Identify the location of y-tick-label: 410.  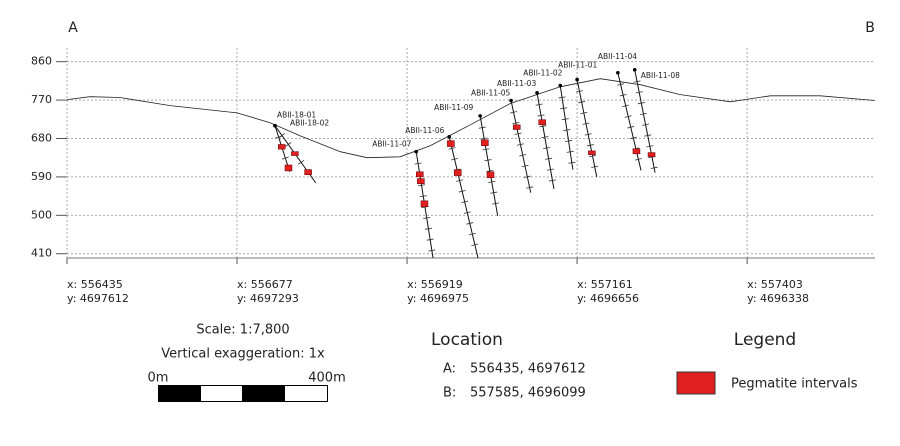
(41, 253).